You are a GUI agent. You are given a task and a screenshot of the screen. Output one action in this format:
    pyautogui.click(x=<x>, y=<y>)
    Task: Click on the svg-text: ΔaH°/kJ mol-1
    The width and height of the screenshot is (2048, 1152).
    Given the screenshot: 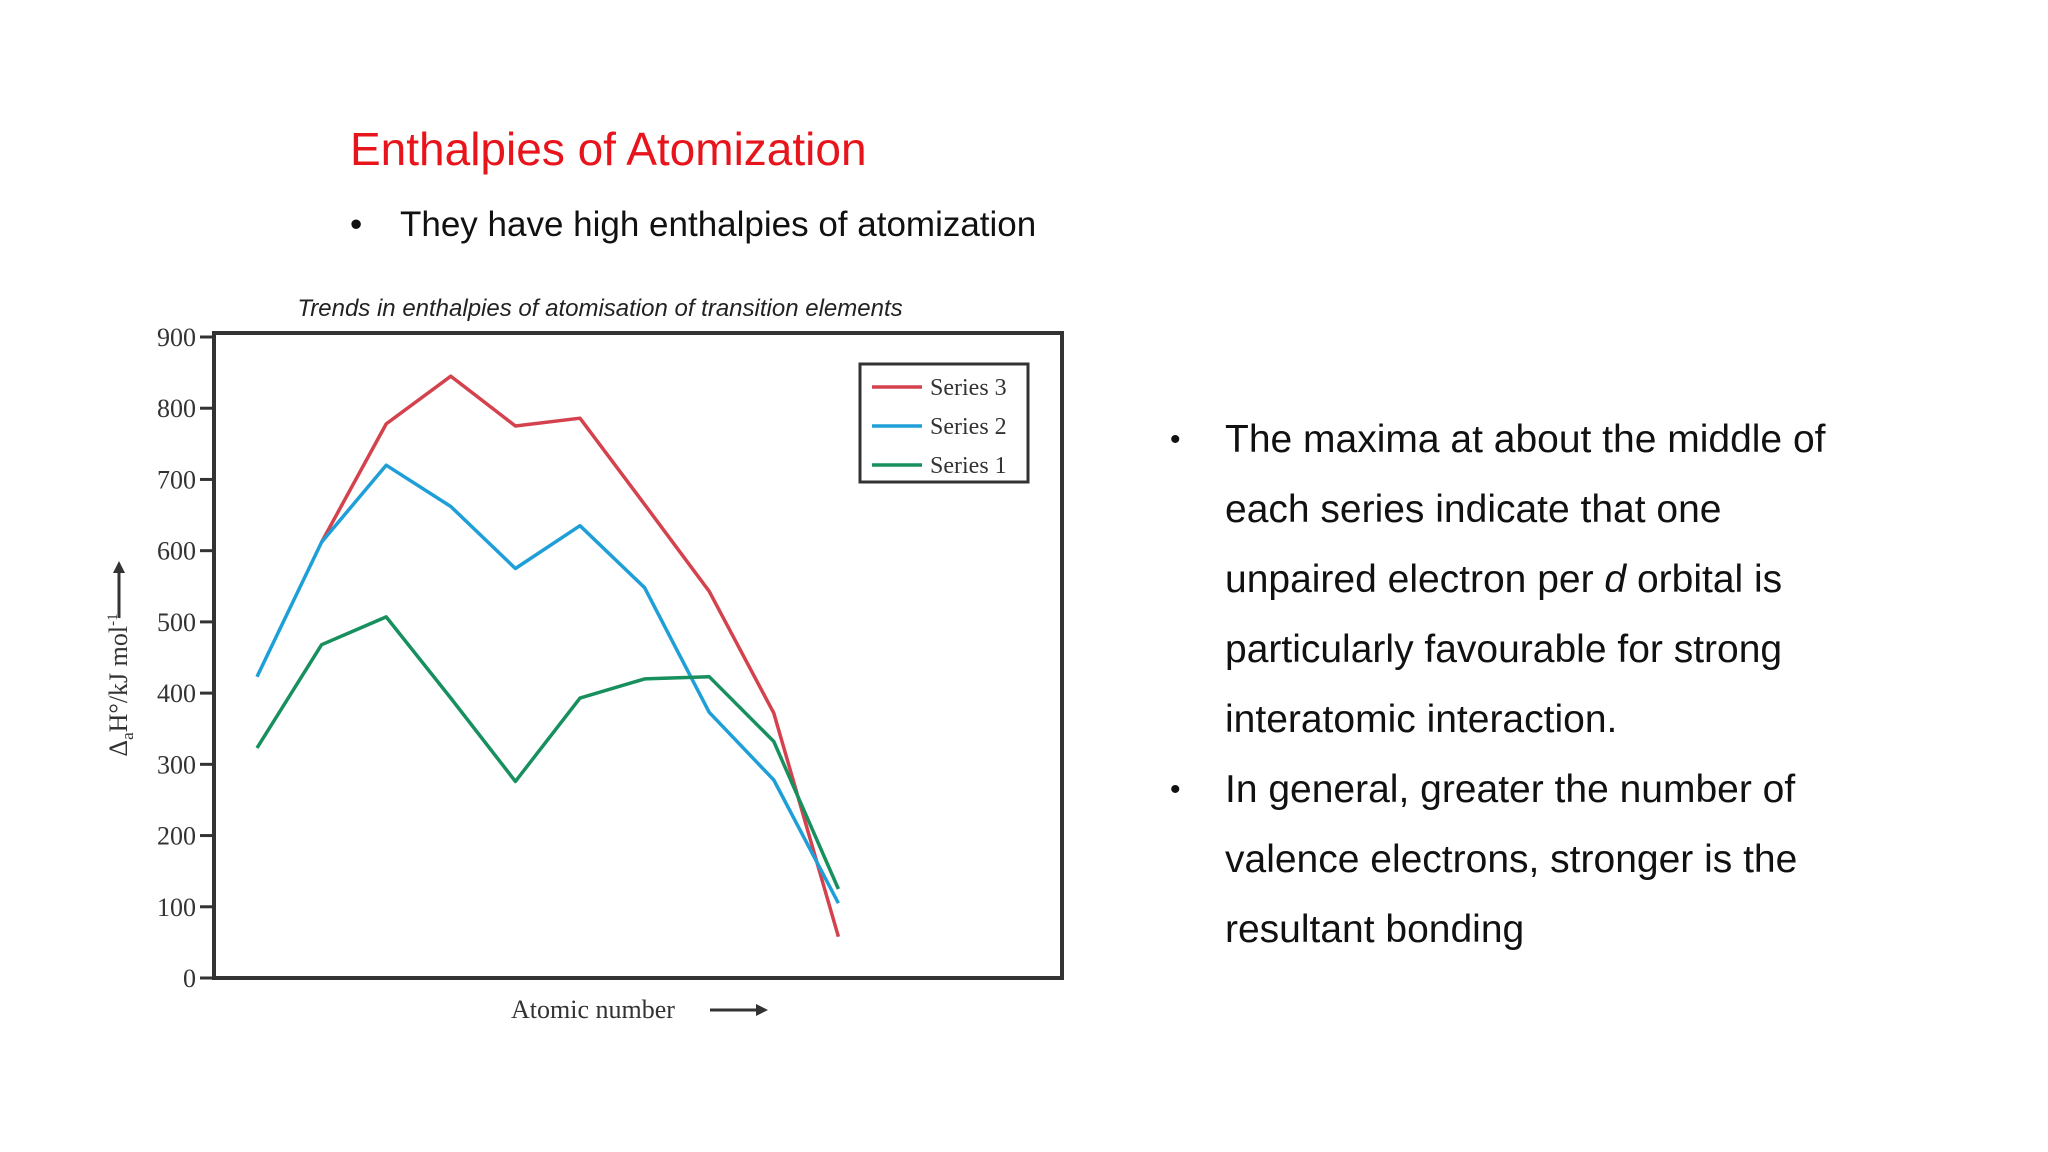 What is the action you would take?
    pyautogui.click(x=120, y=684)
    